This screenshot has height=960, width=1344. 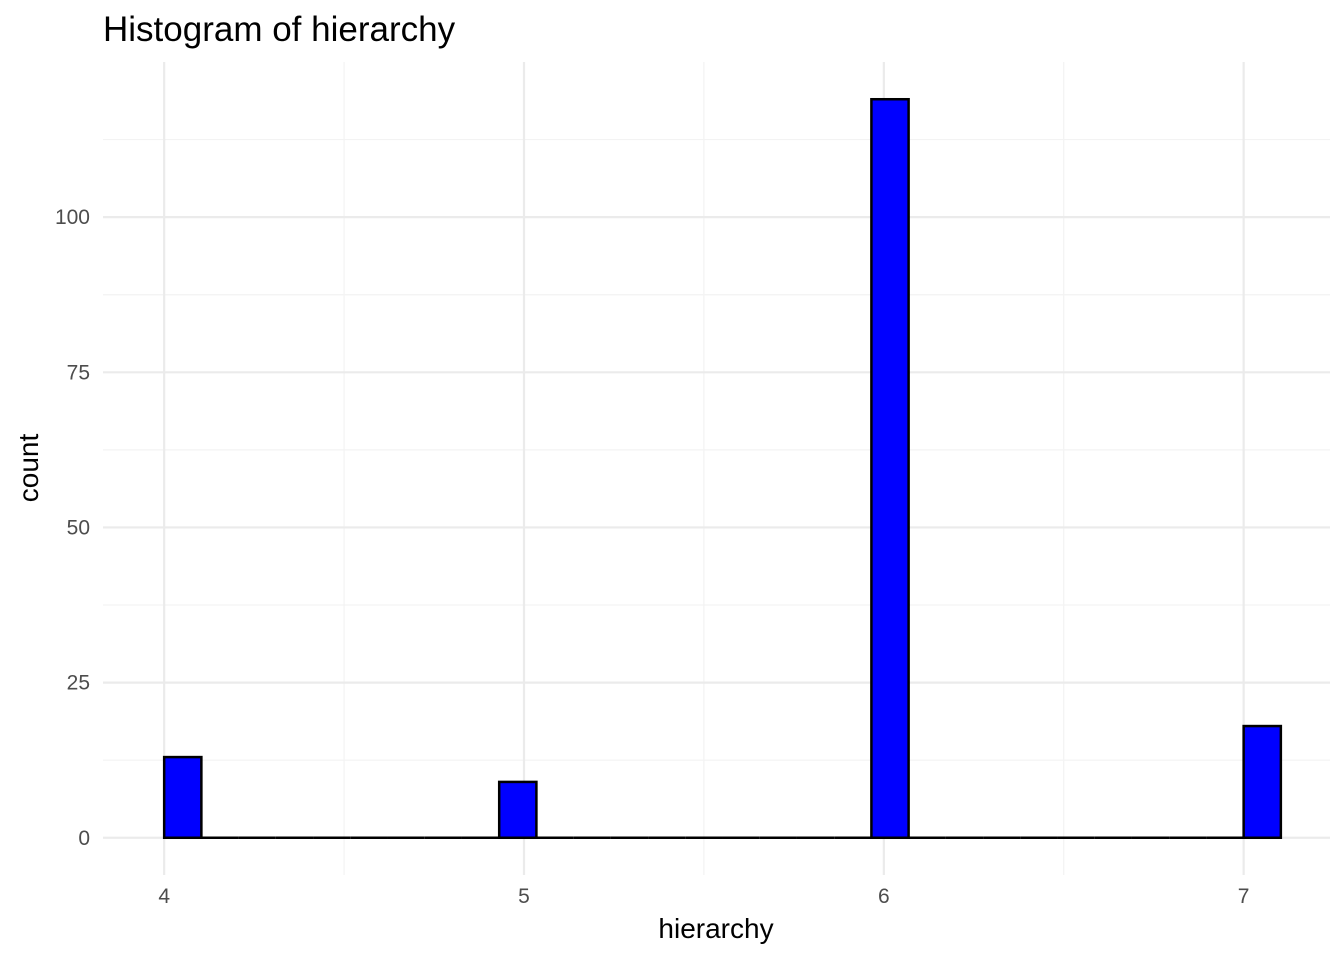 I want to click on x-axis-title: hierarchy, so click(x=715, y=928).